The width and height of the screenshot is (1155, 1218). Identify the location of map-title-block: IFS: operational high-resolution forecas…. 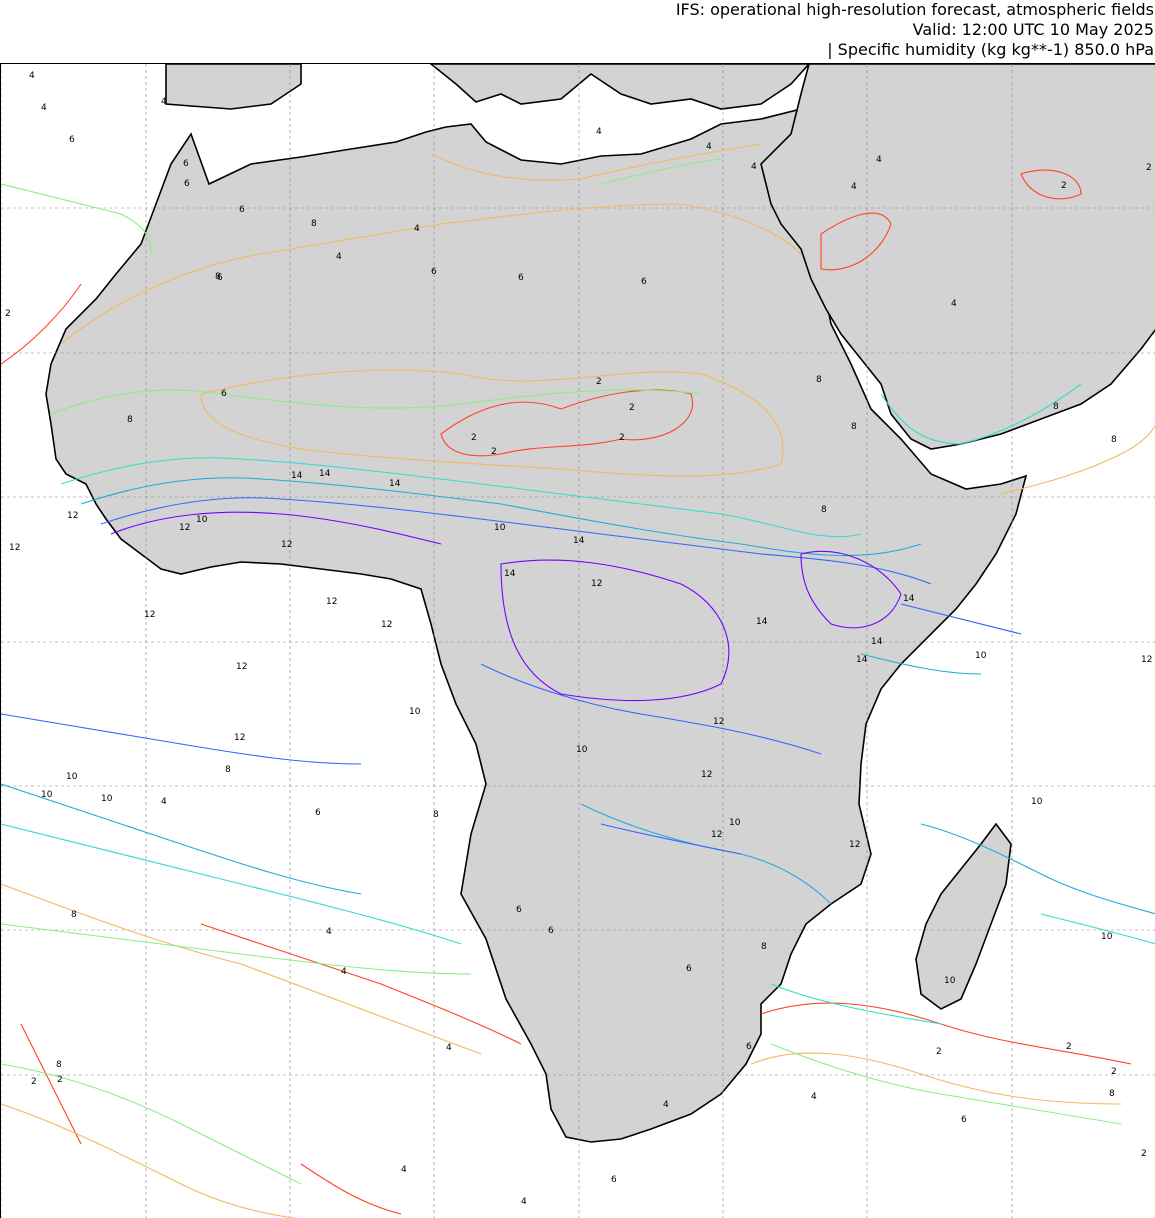
(915, 30).